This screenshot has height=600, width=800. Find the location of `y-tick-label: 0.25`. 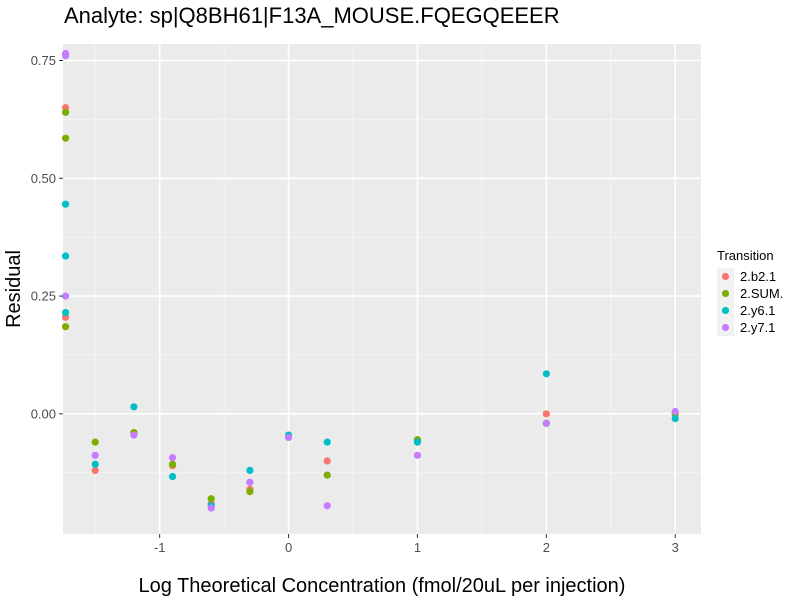

y-tick-label: 0.25 is located at coordinates (43, 296).